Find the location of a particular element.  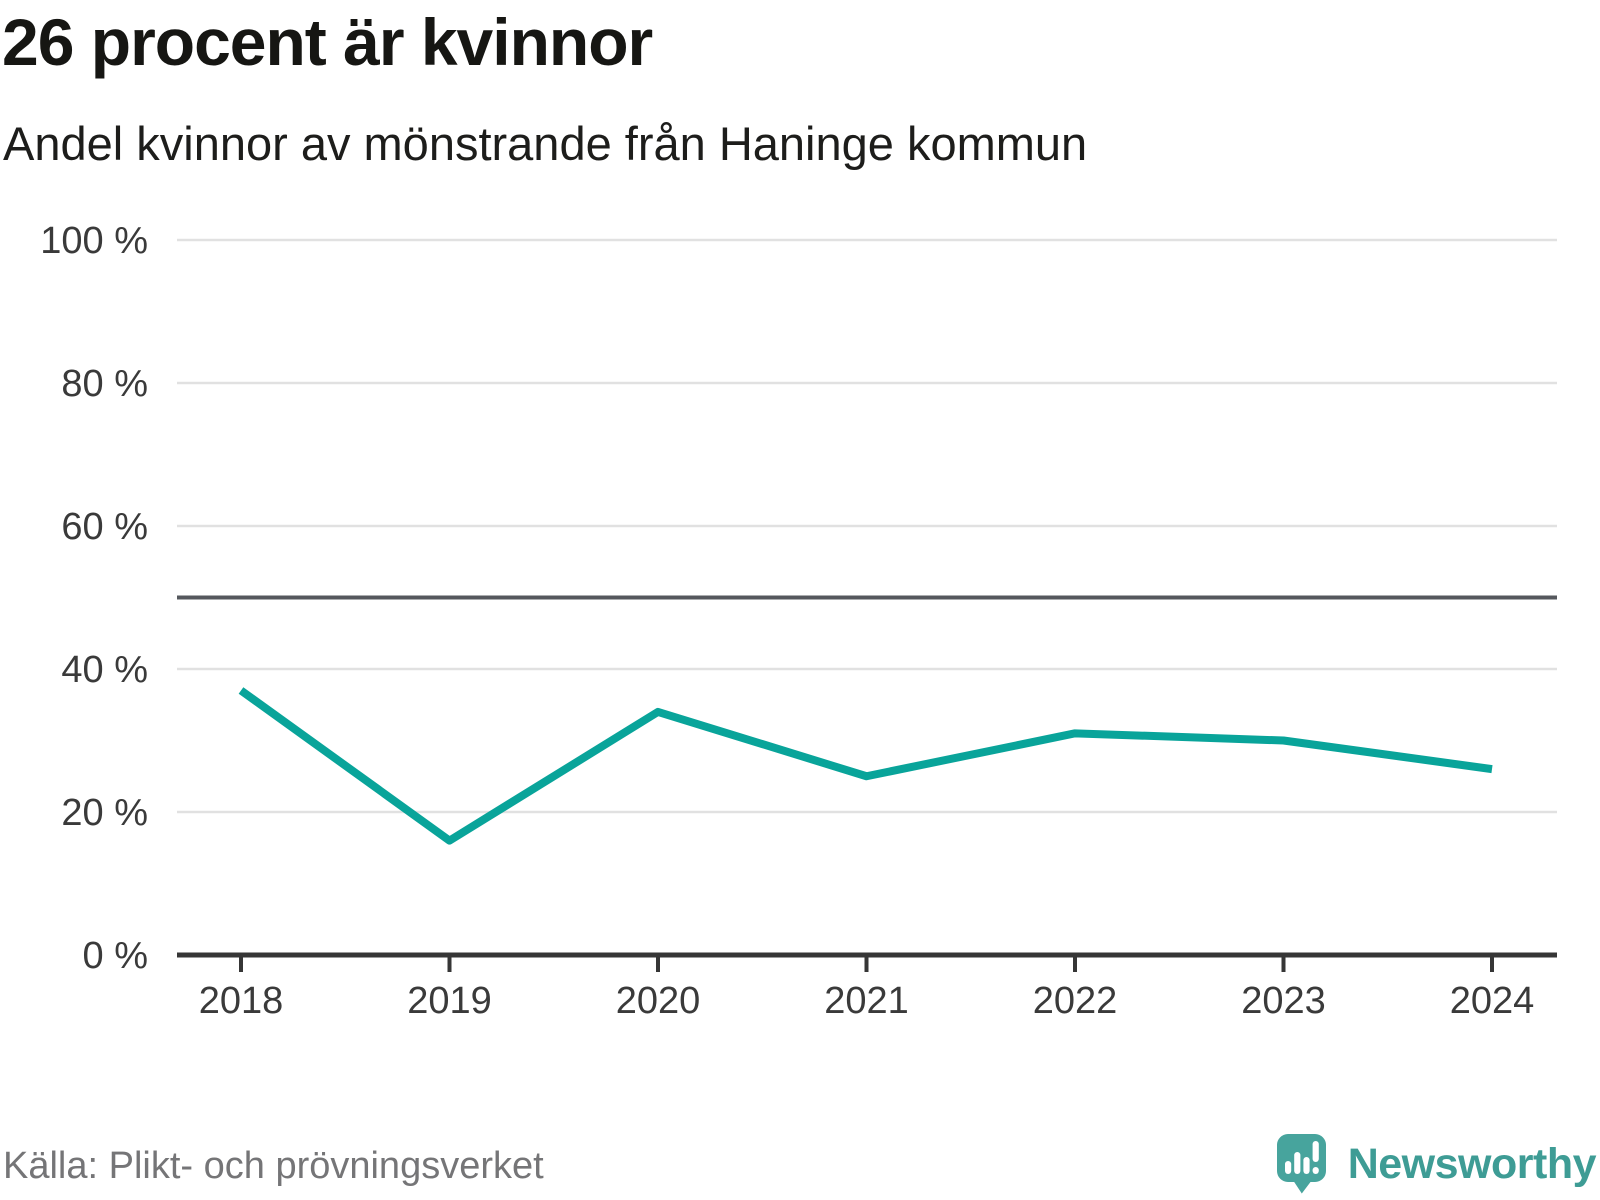

x-axis-label-2024: 2024 is located at coordinates (1492, 1001).